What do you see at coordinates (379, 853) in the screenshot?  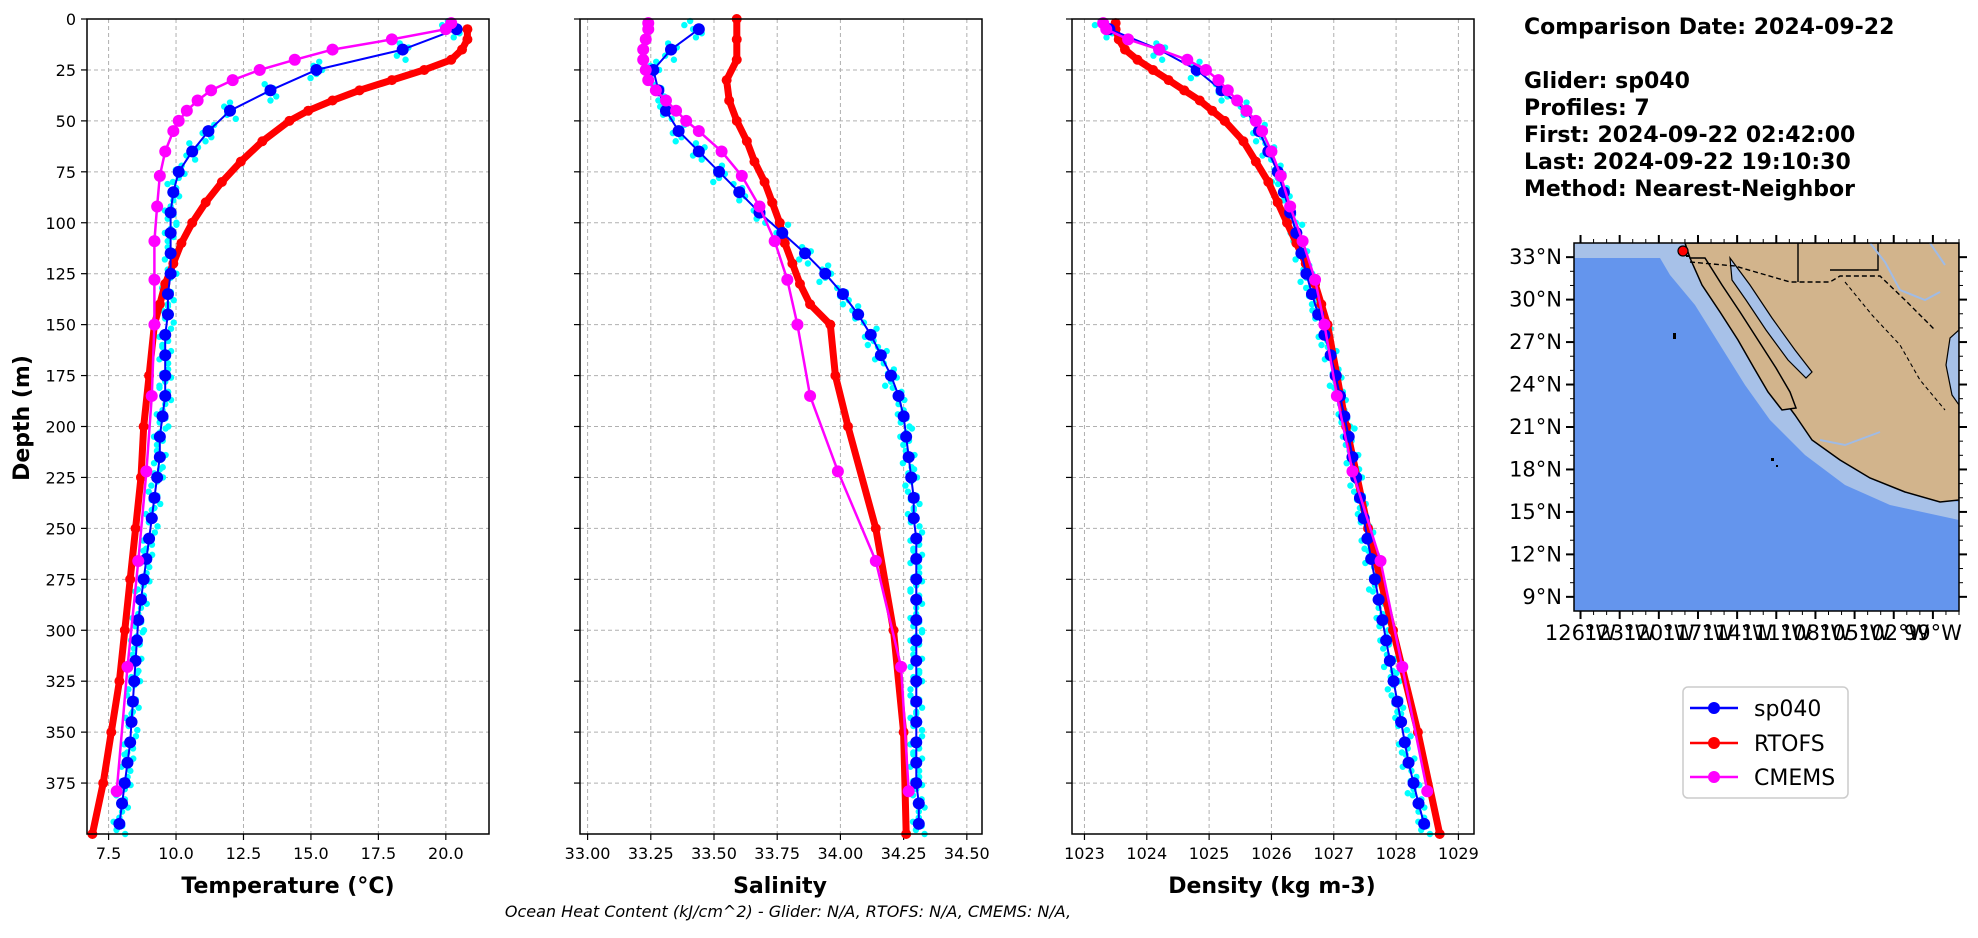 I see `x-tick-label: 17.5` at bounding box center [379, 853].